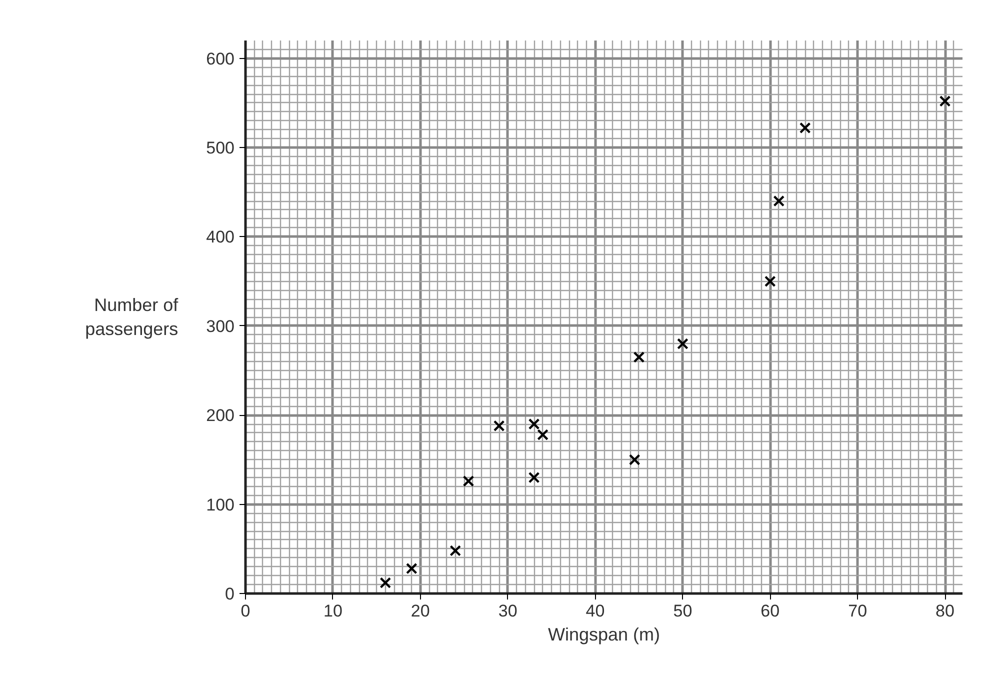 The width and height of the screenshot is (987, 673). I want to click on y-tick-label: 0, so click(230, 594).